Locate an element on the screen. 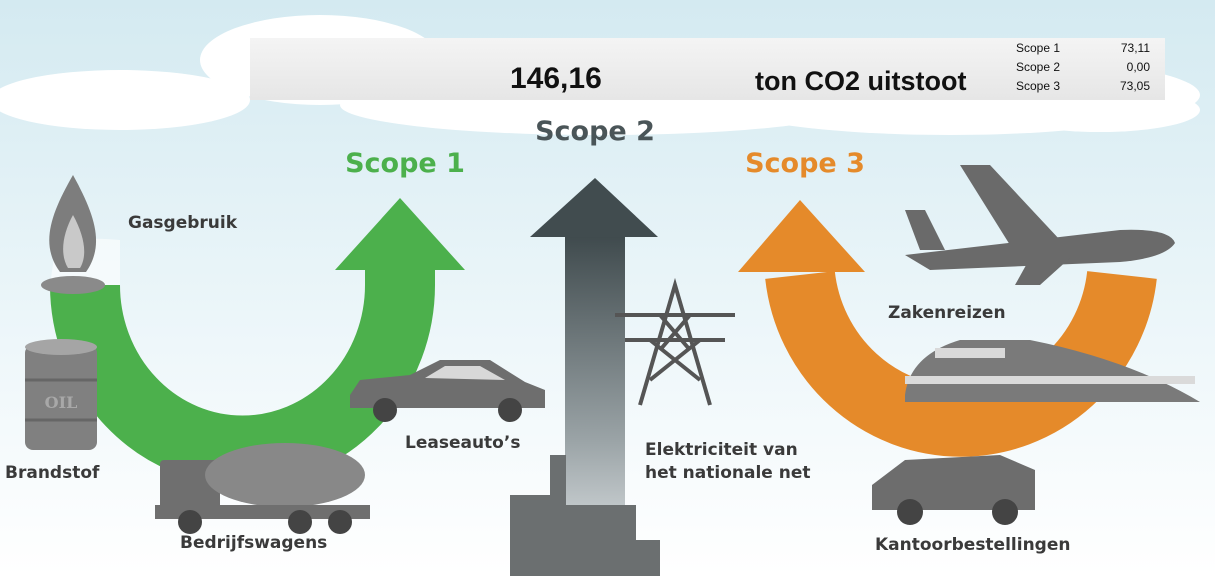  barrel-icon: OIL is located at coordinates (61, 394).